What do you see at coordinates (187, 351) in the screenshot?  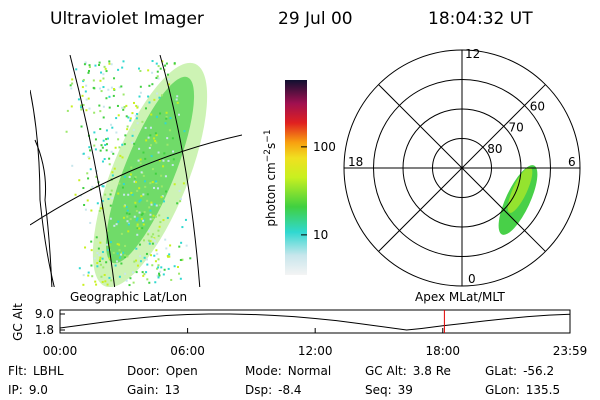 I see `x-tick-label: 06:00` at bounding box center [187, 351].